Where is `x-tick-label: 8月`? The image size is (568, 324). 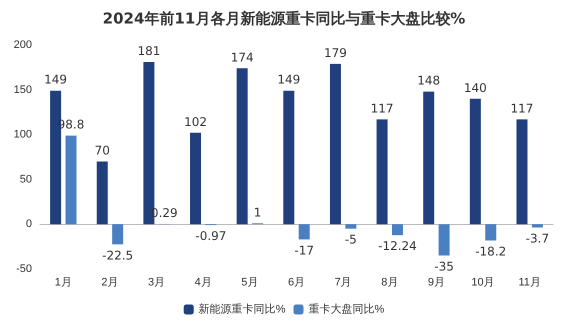 x-tick-label: 8月 is located at coordinates (389, 282).